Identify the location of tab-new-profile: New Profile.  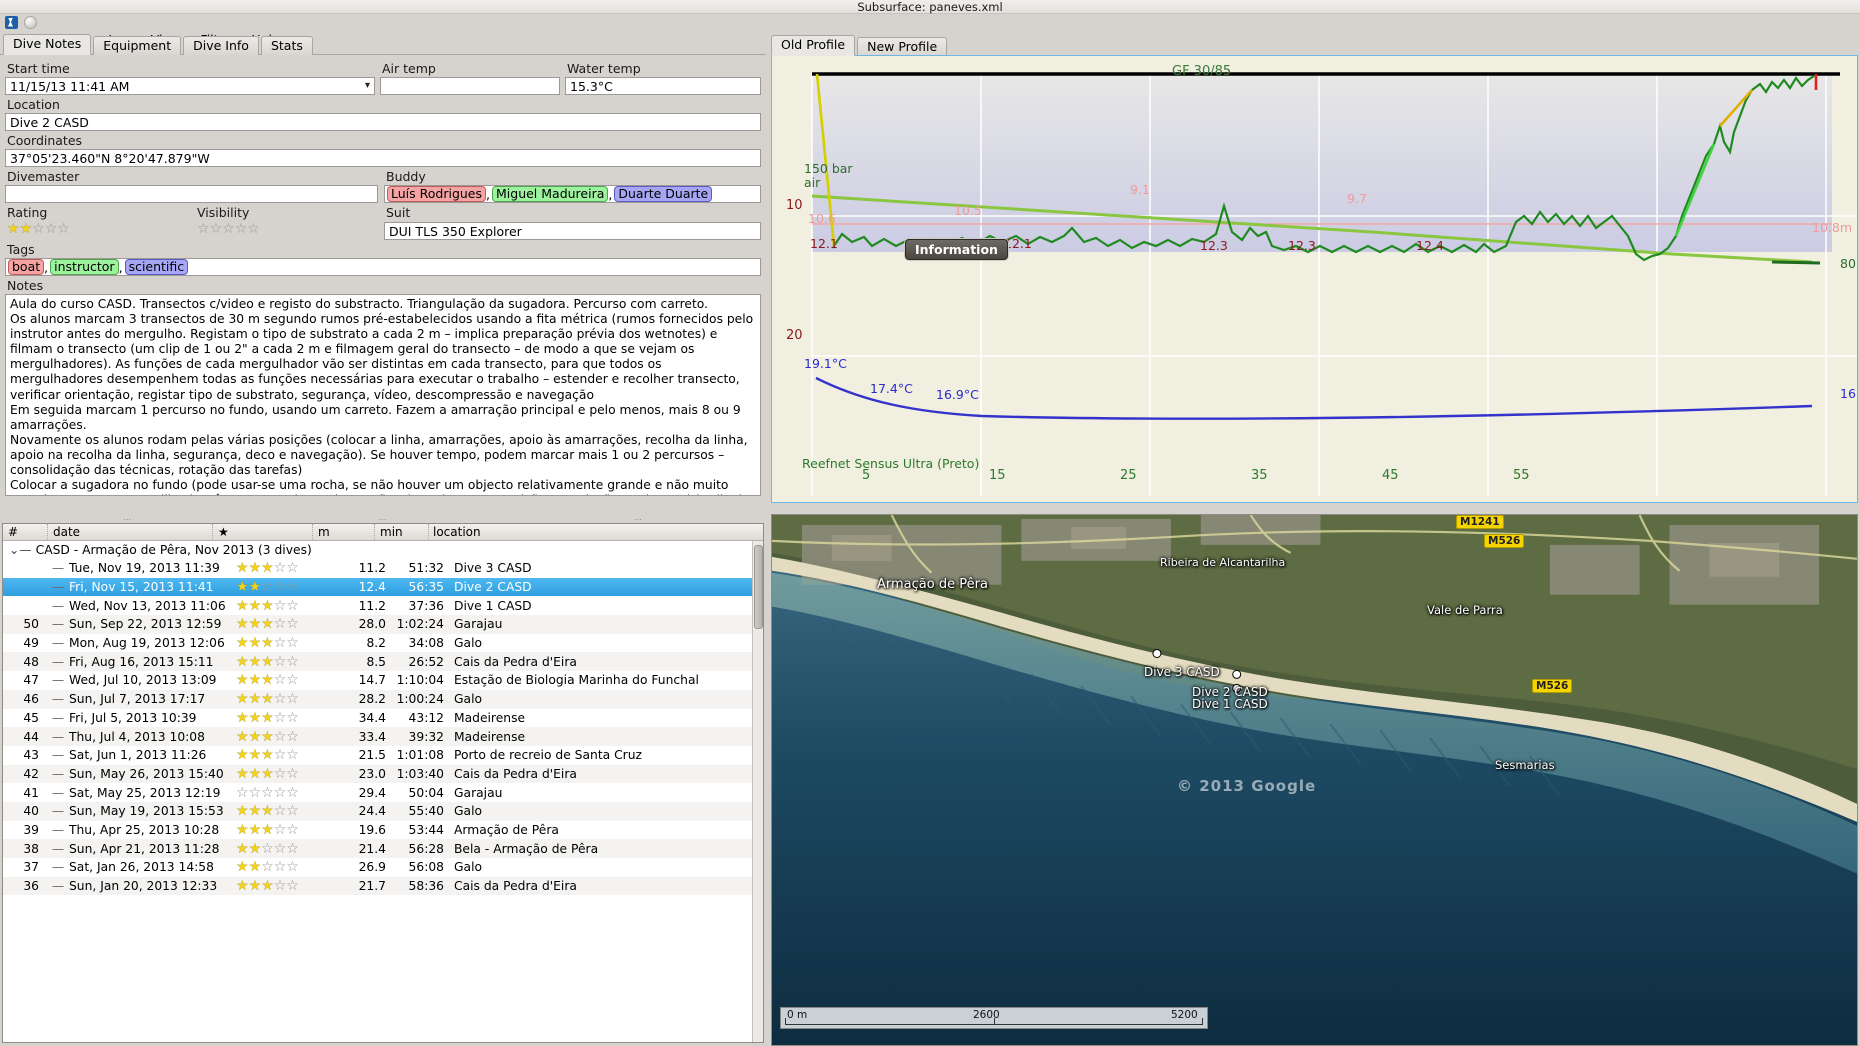
(902, 46).